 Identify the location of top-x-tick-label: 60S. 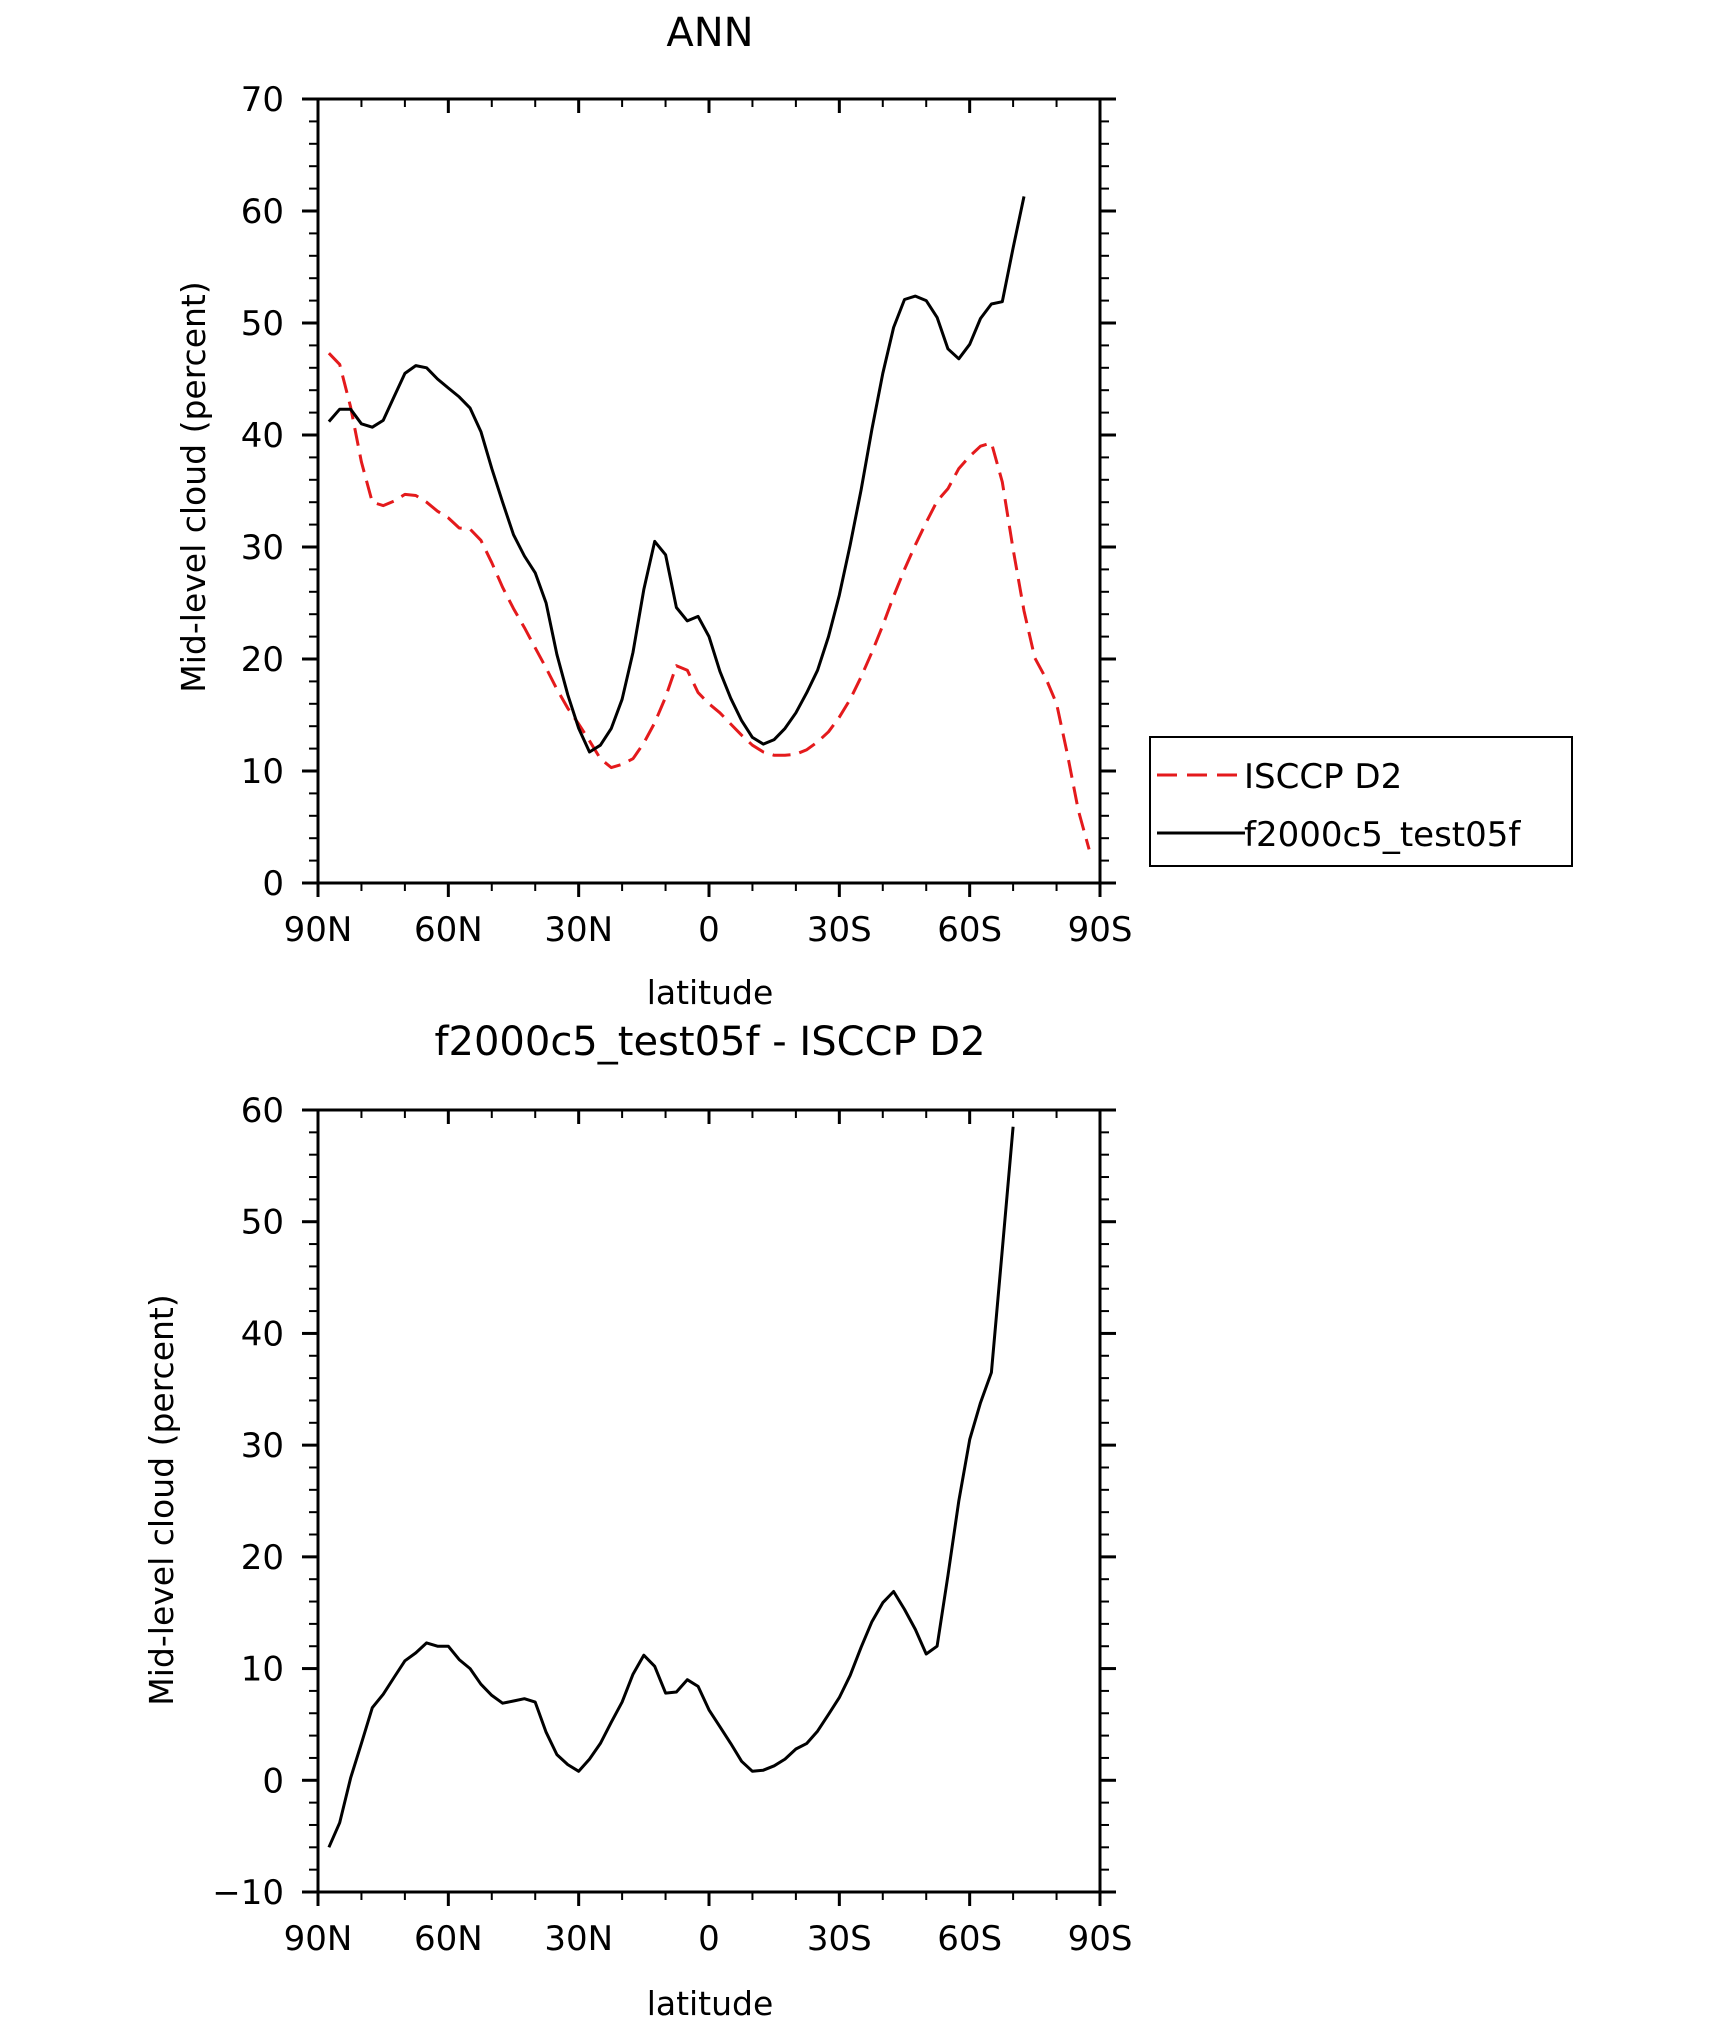
(969, 930).